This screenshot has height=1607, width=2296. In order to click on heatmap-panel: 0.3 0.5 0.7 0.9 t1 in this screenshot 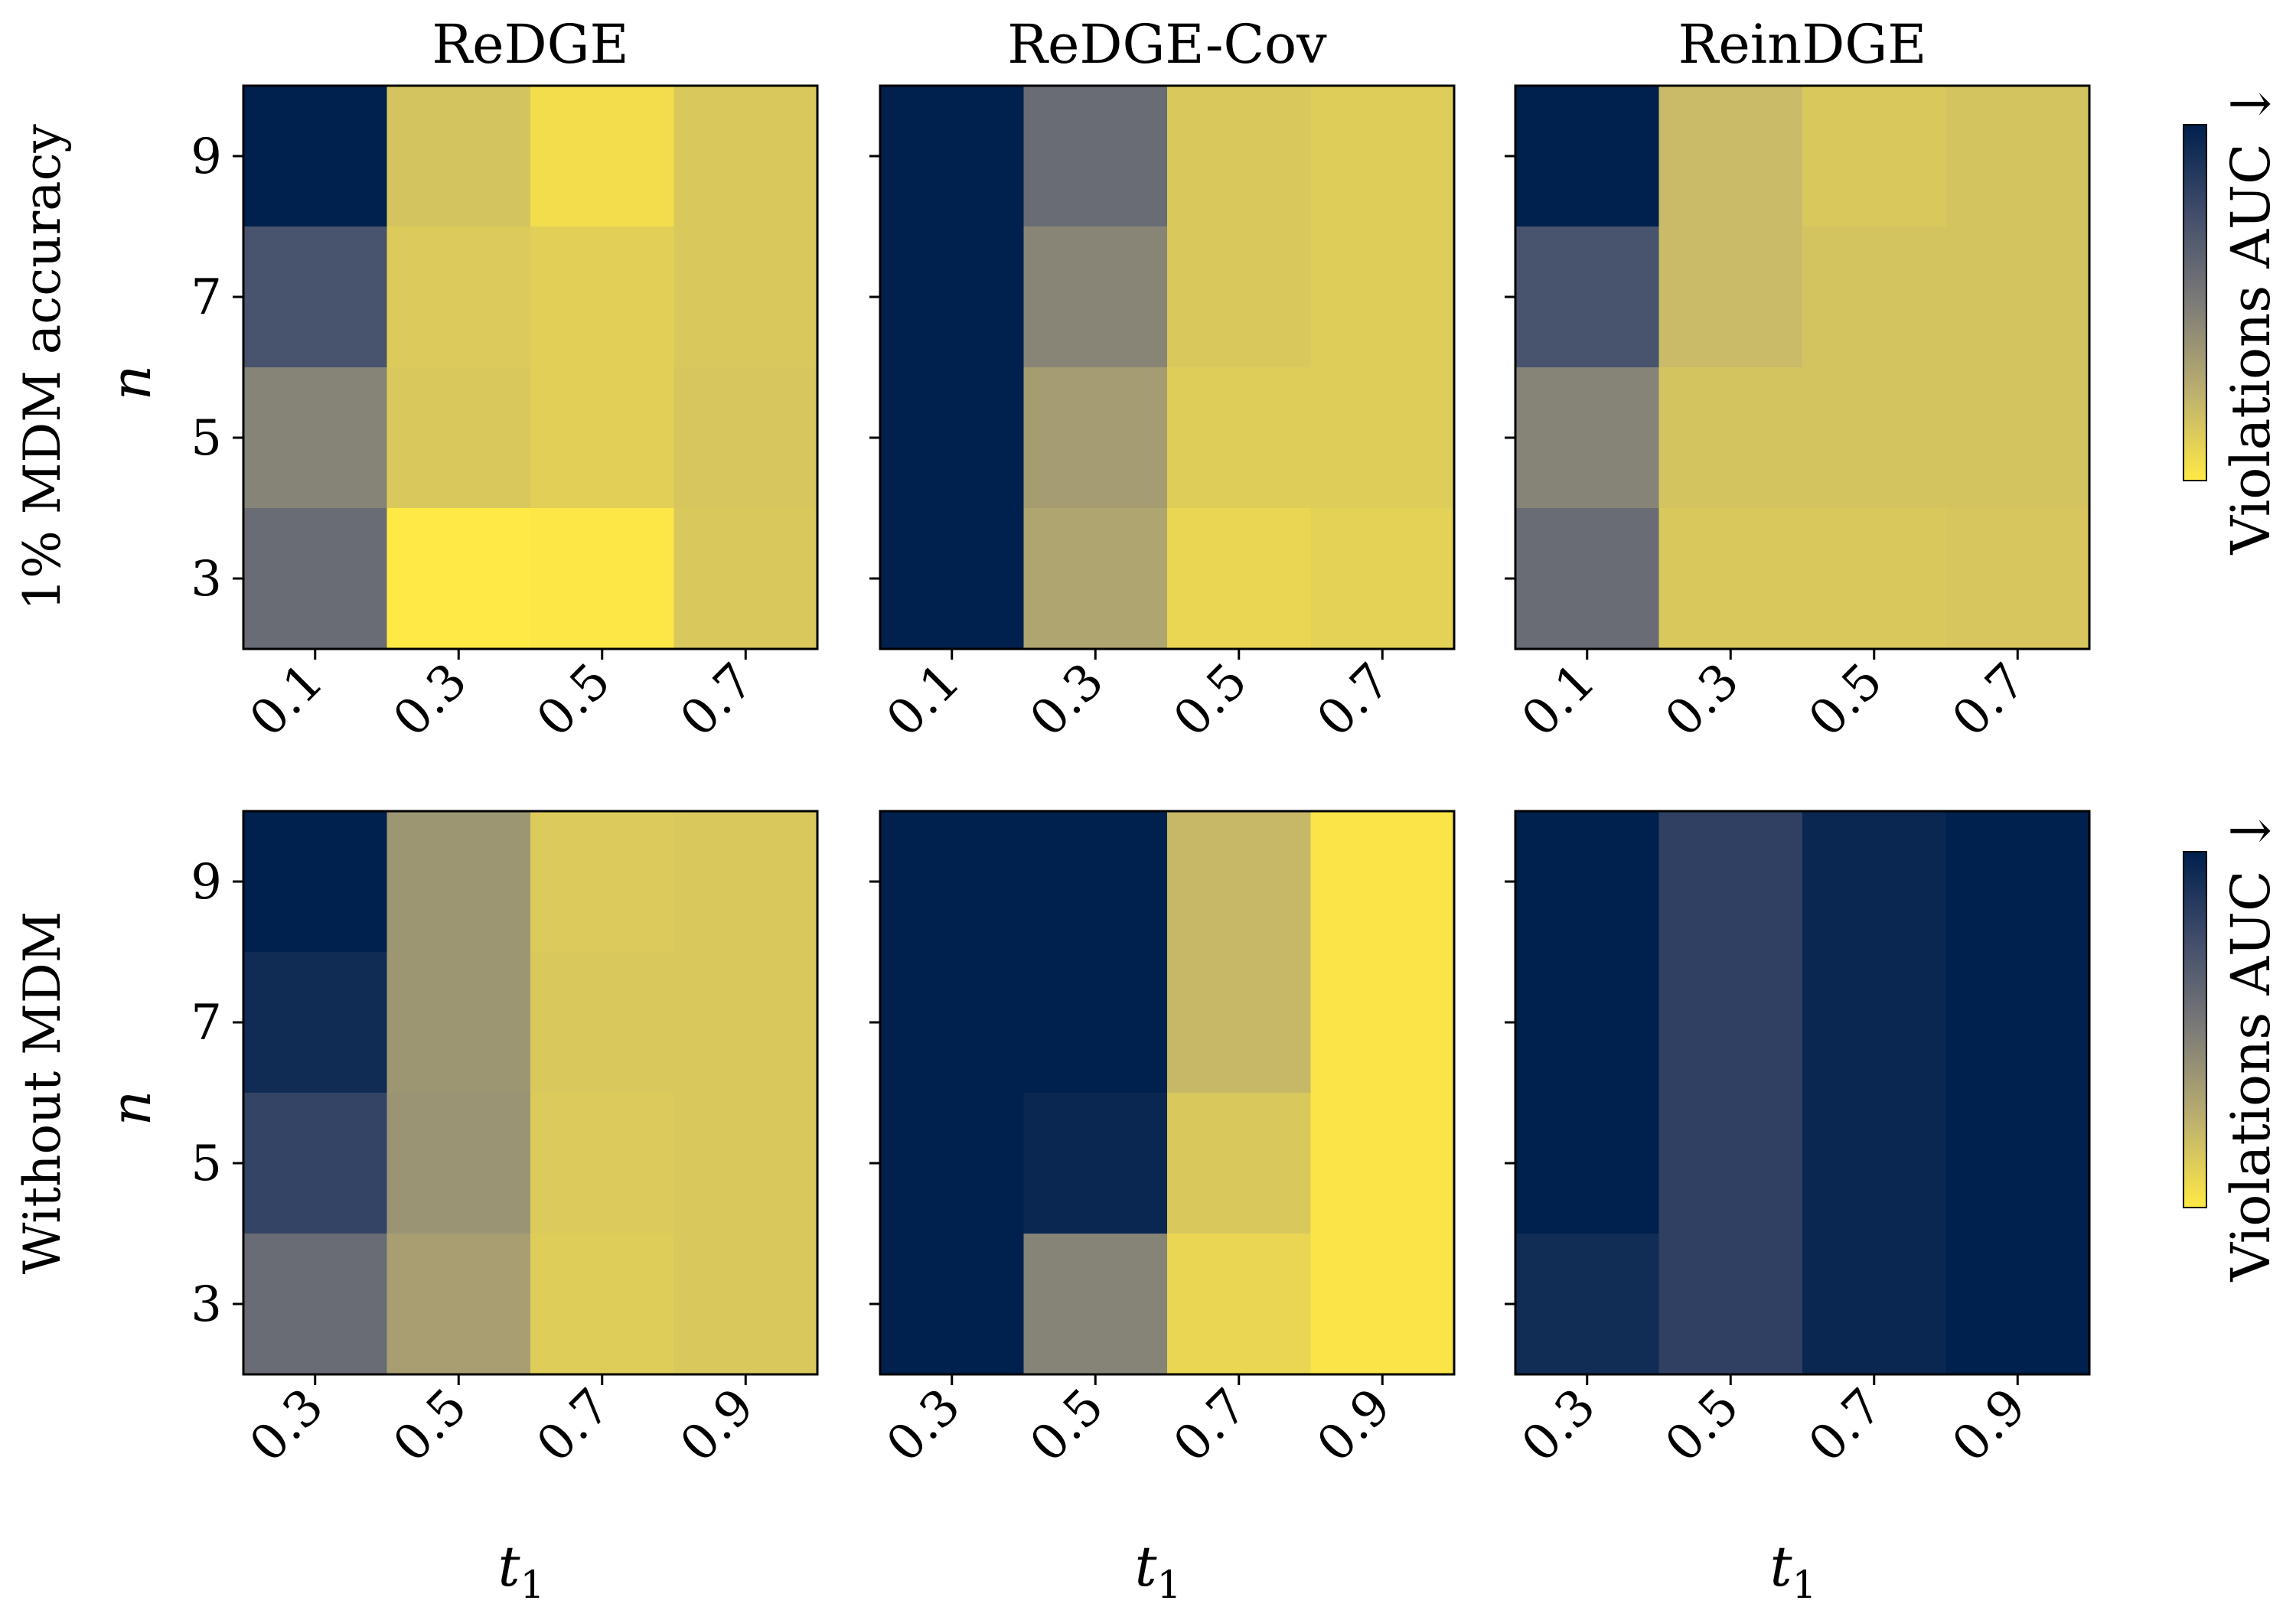, I will do `click(1798, 1208)`.